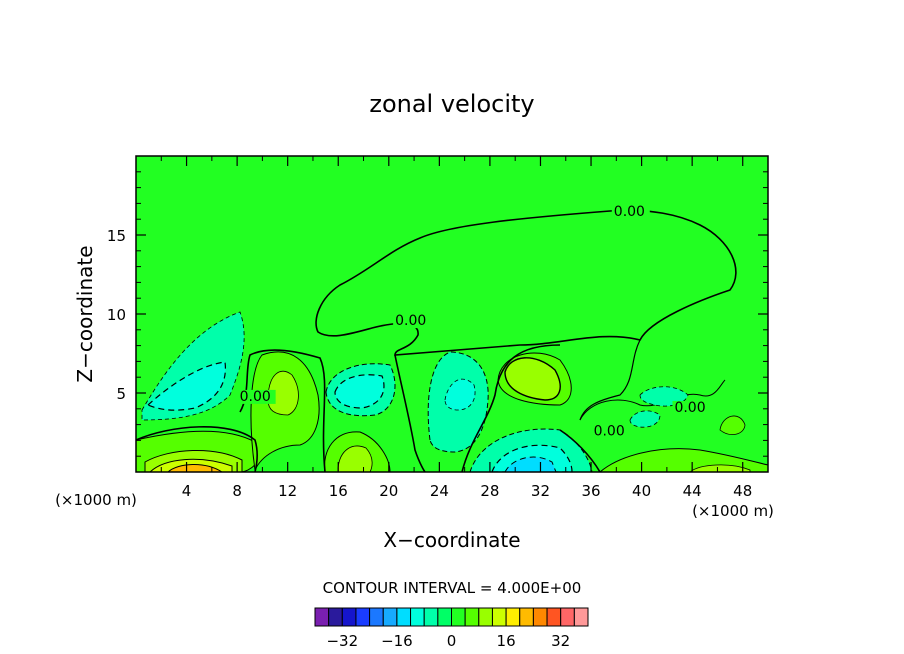  What do you see at coordinates (733, 511) in the screenshot?
I see `x-unit-right: (×1000 m)` at bounding box center [733, 511].